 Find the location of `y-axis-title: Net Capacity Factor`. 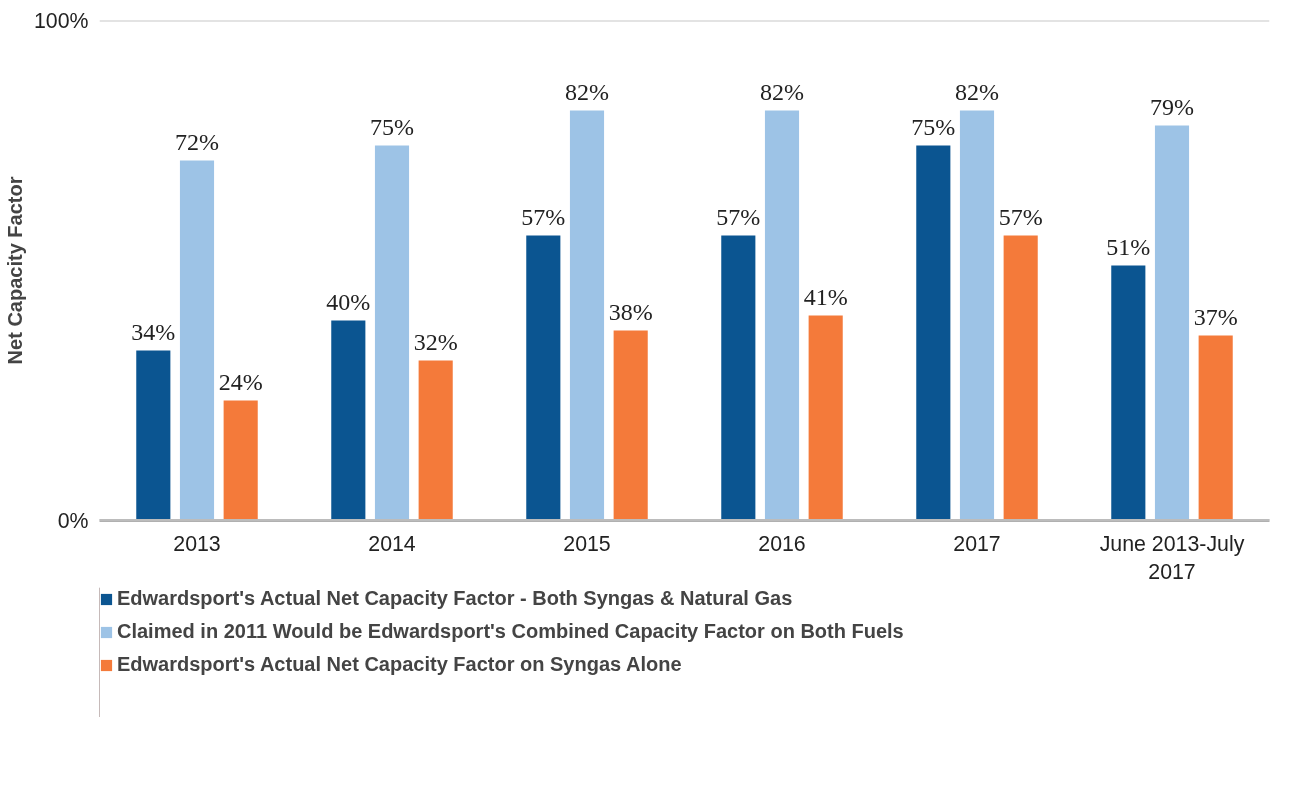

y-axis-title: Net Capacity Factor is located at coordinates (14, 270).